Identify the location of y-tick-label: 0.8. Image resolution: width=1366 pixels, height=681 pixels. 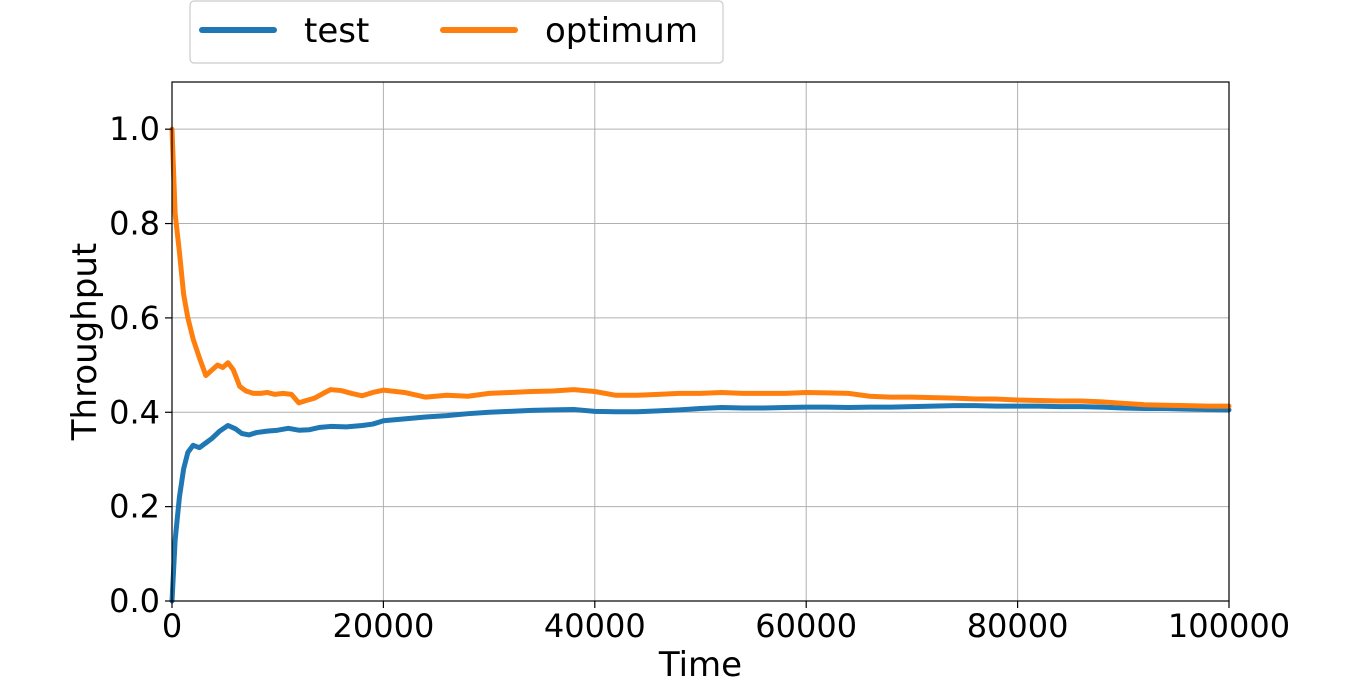
(134, 224).